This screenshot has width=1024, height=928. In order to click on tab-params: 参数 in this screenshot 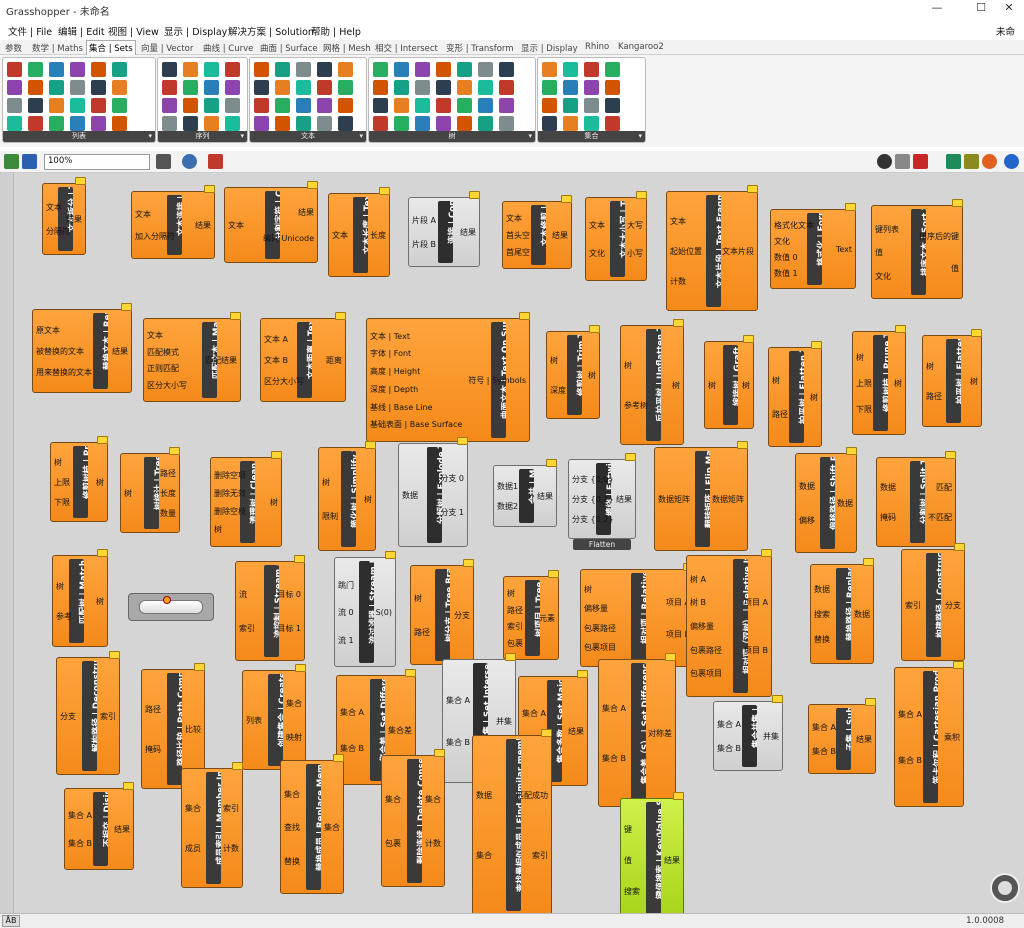, I will do `click(14, 49)`.